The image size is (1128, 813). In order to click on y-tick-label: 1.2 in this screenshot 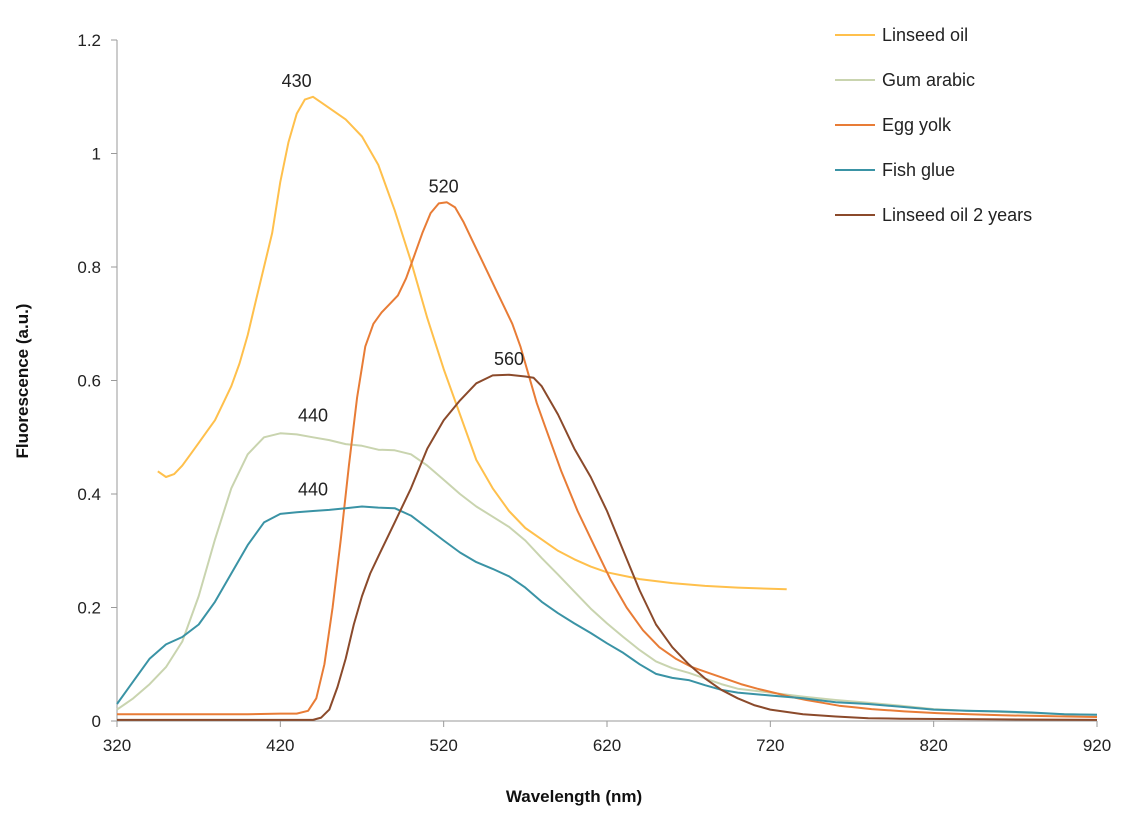, I will do `click(89, 40)`.